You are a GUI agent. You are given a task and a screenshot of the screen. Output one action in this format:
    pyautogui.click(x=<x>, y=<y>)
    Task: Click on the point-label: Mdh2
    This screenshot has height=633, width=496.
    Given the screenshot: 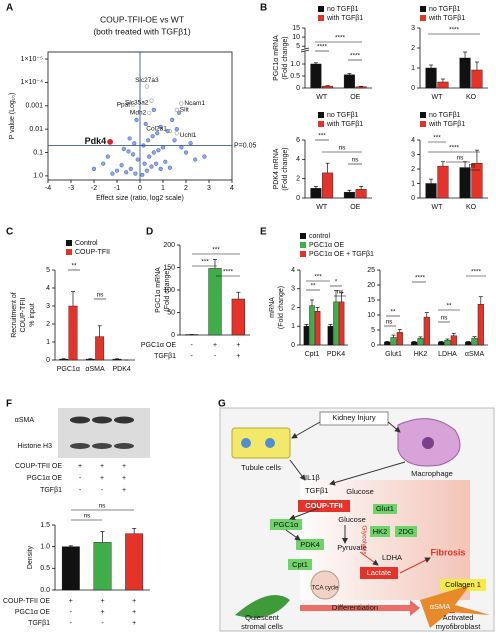 What is the action you would take?
    pyautogui.click(x=138, y=113)
    